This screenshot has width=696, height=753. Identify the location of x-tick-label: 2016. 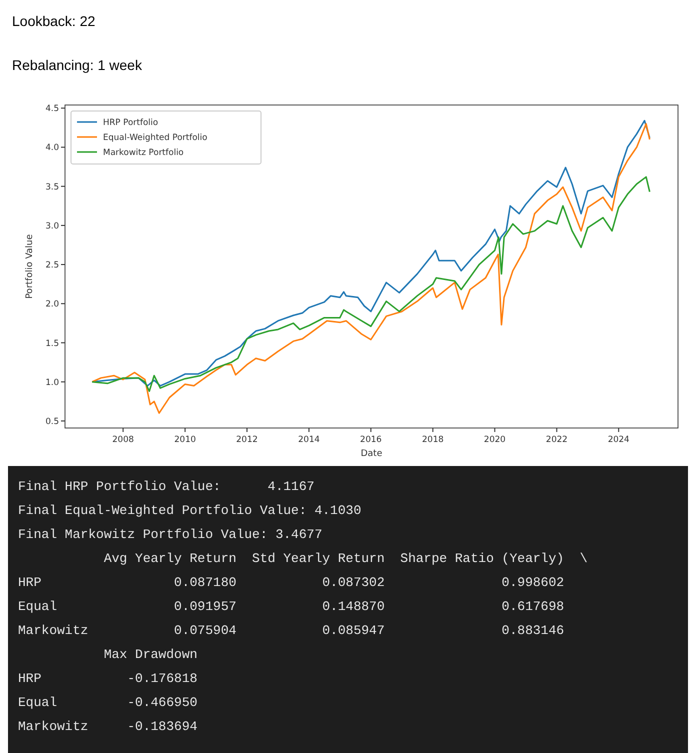
(371, 440).